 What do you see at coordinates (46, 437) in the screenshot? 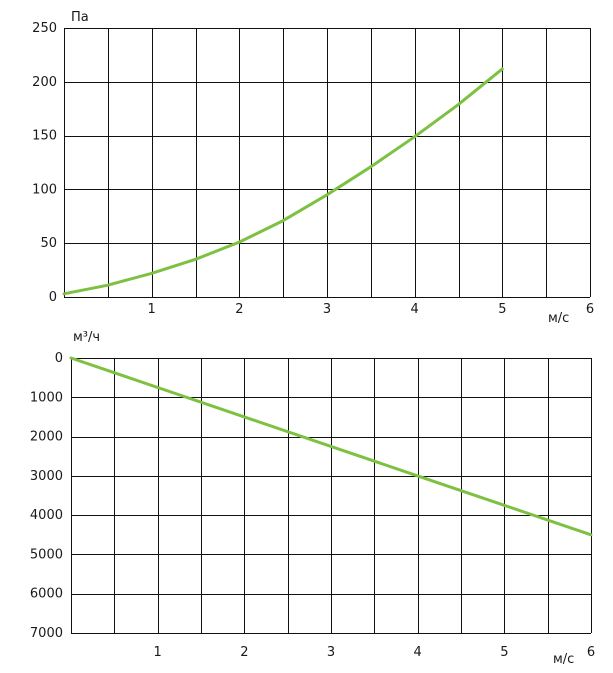
I see `flow-y-tick-label: 2000` at bounding box center [46, 437].